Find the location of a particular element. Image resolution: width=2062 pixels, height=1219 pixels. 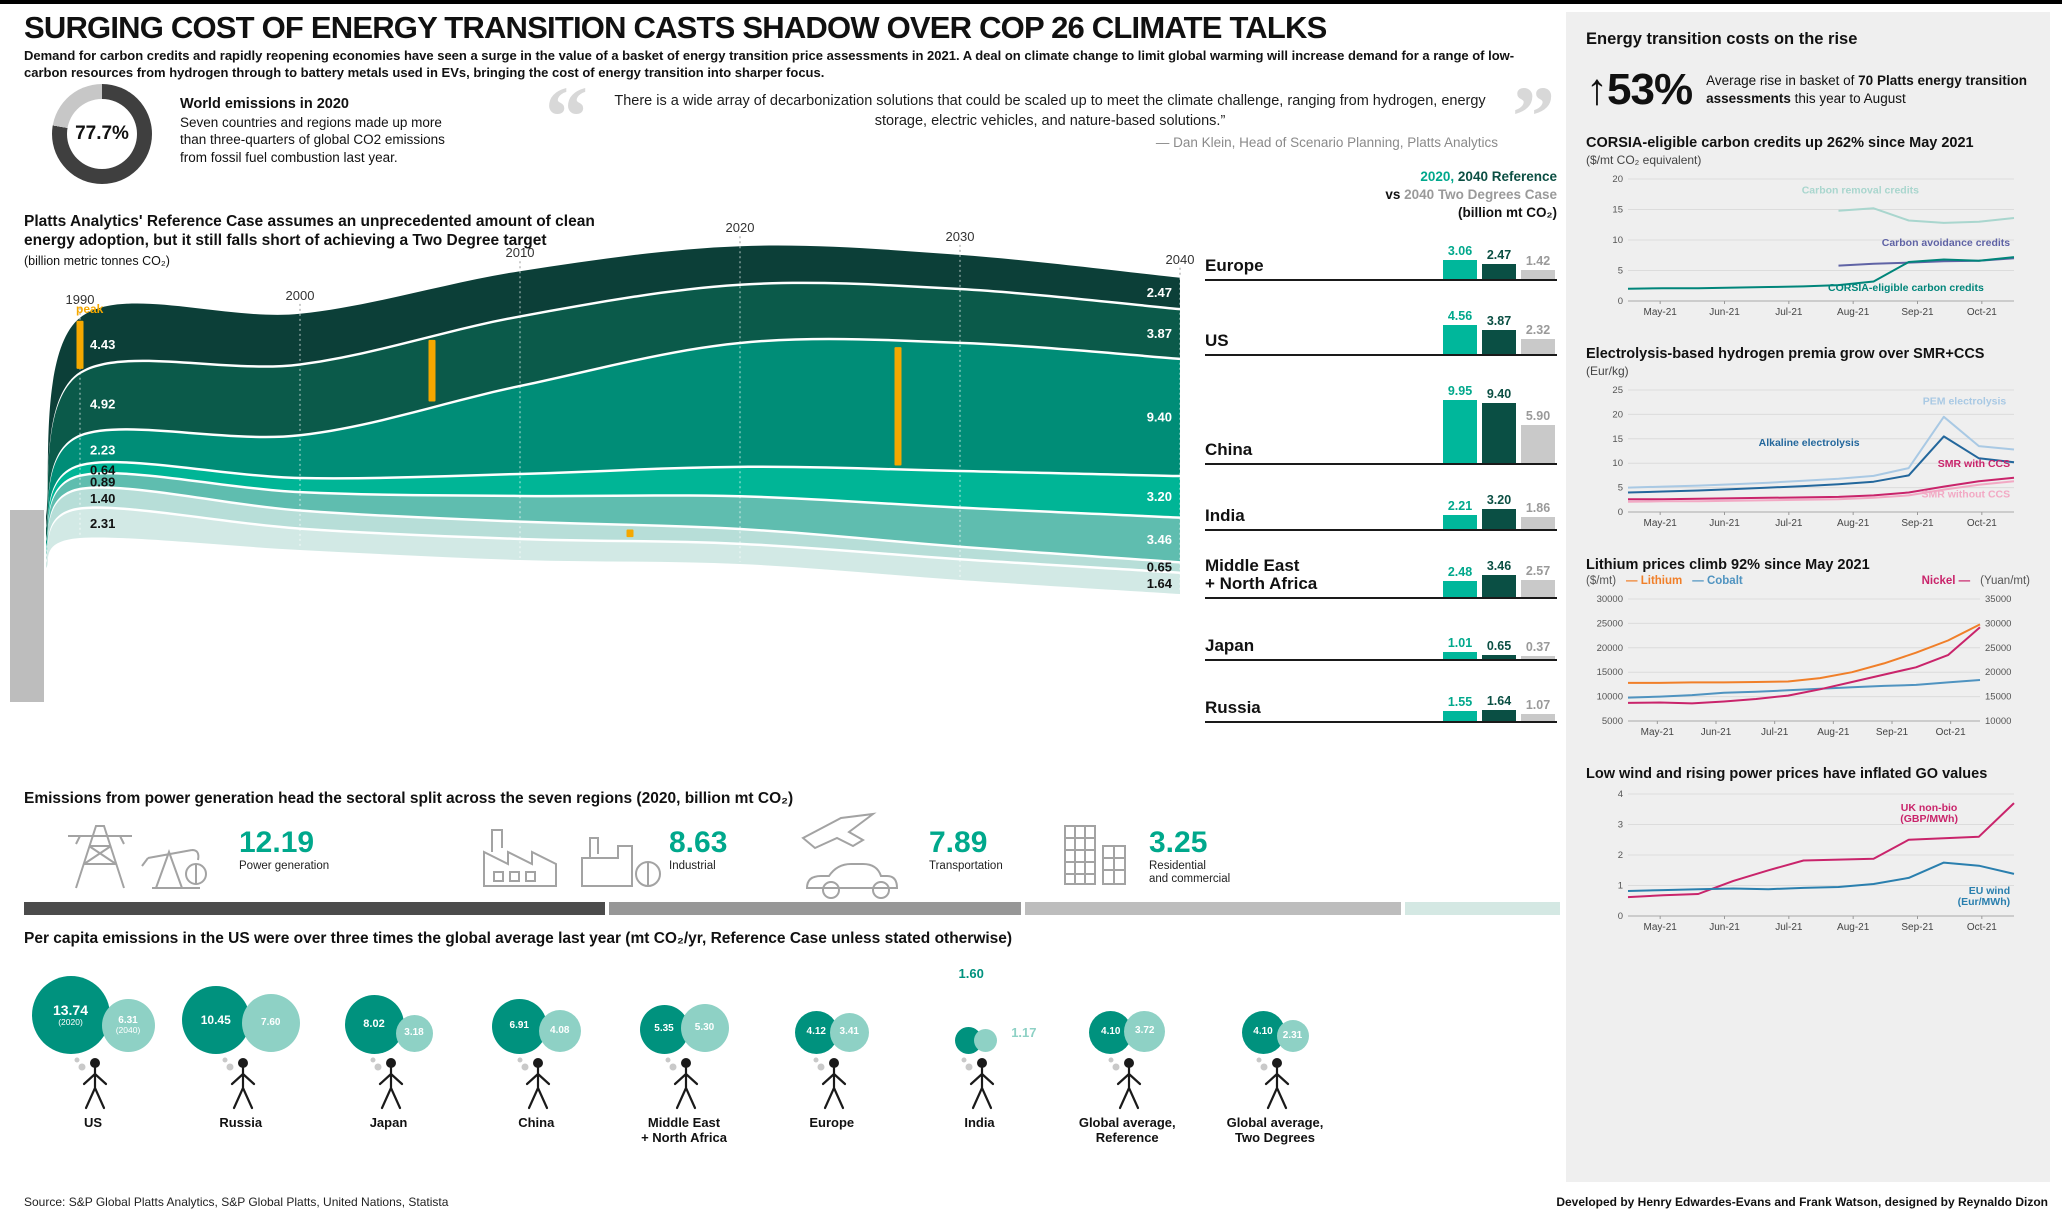

per-capita-group-india: 1.60 1.17 India is located at coordinates (980, 1049).